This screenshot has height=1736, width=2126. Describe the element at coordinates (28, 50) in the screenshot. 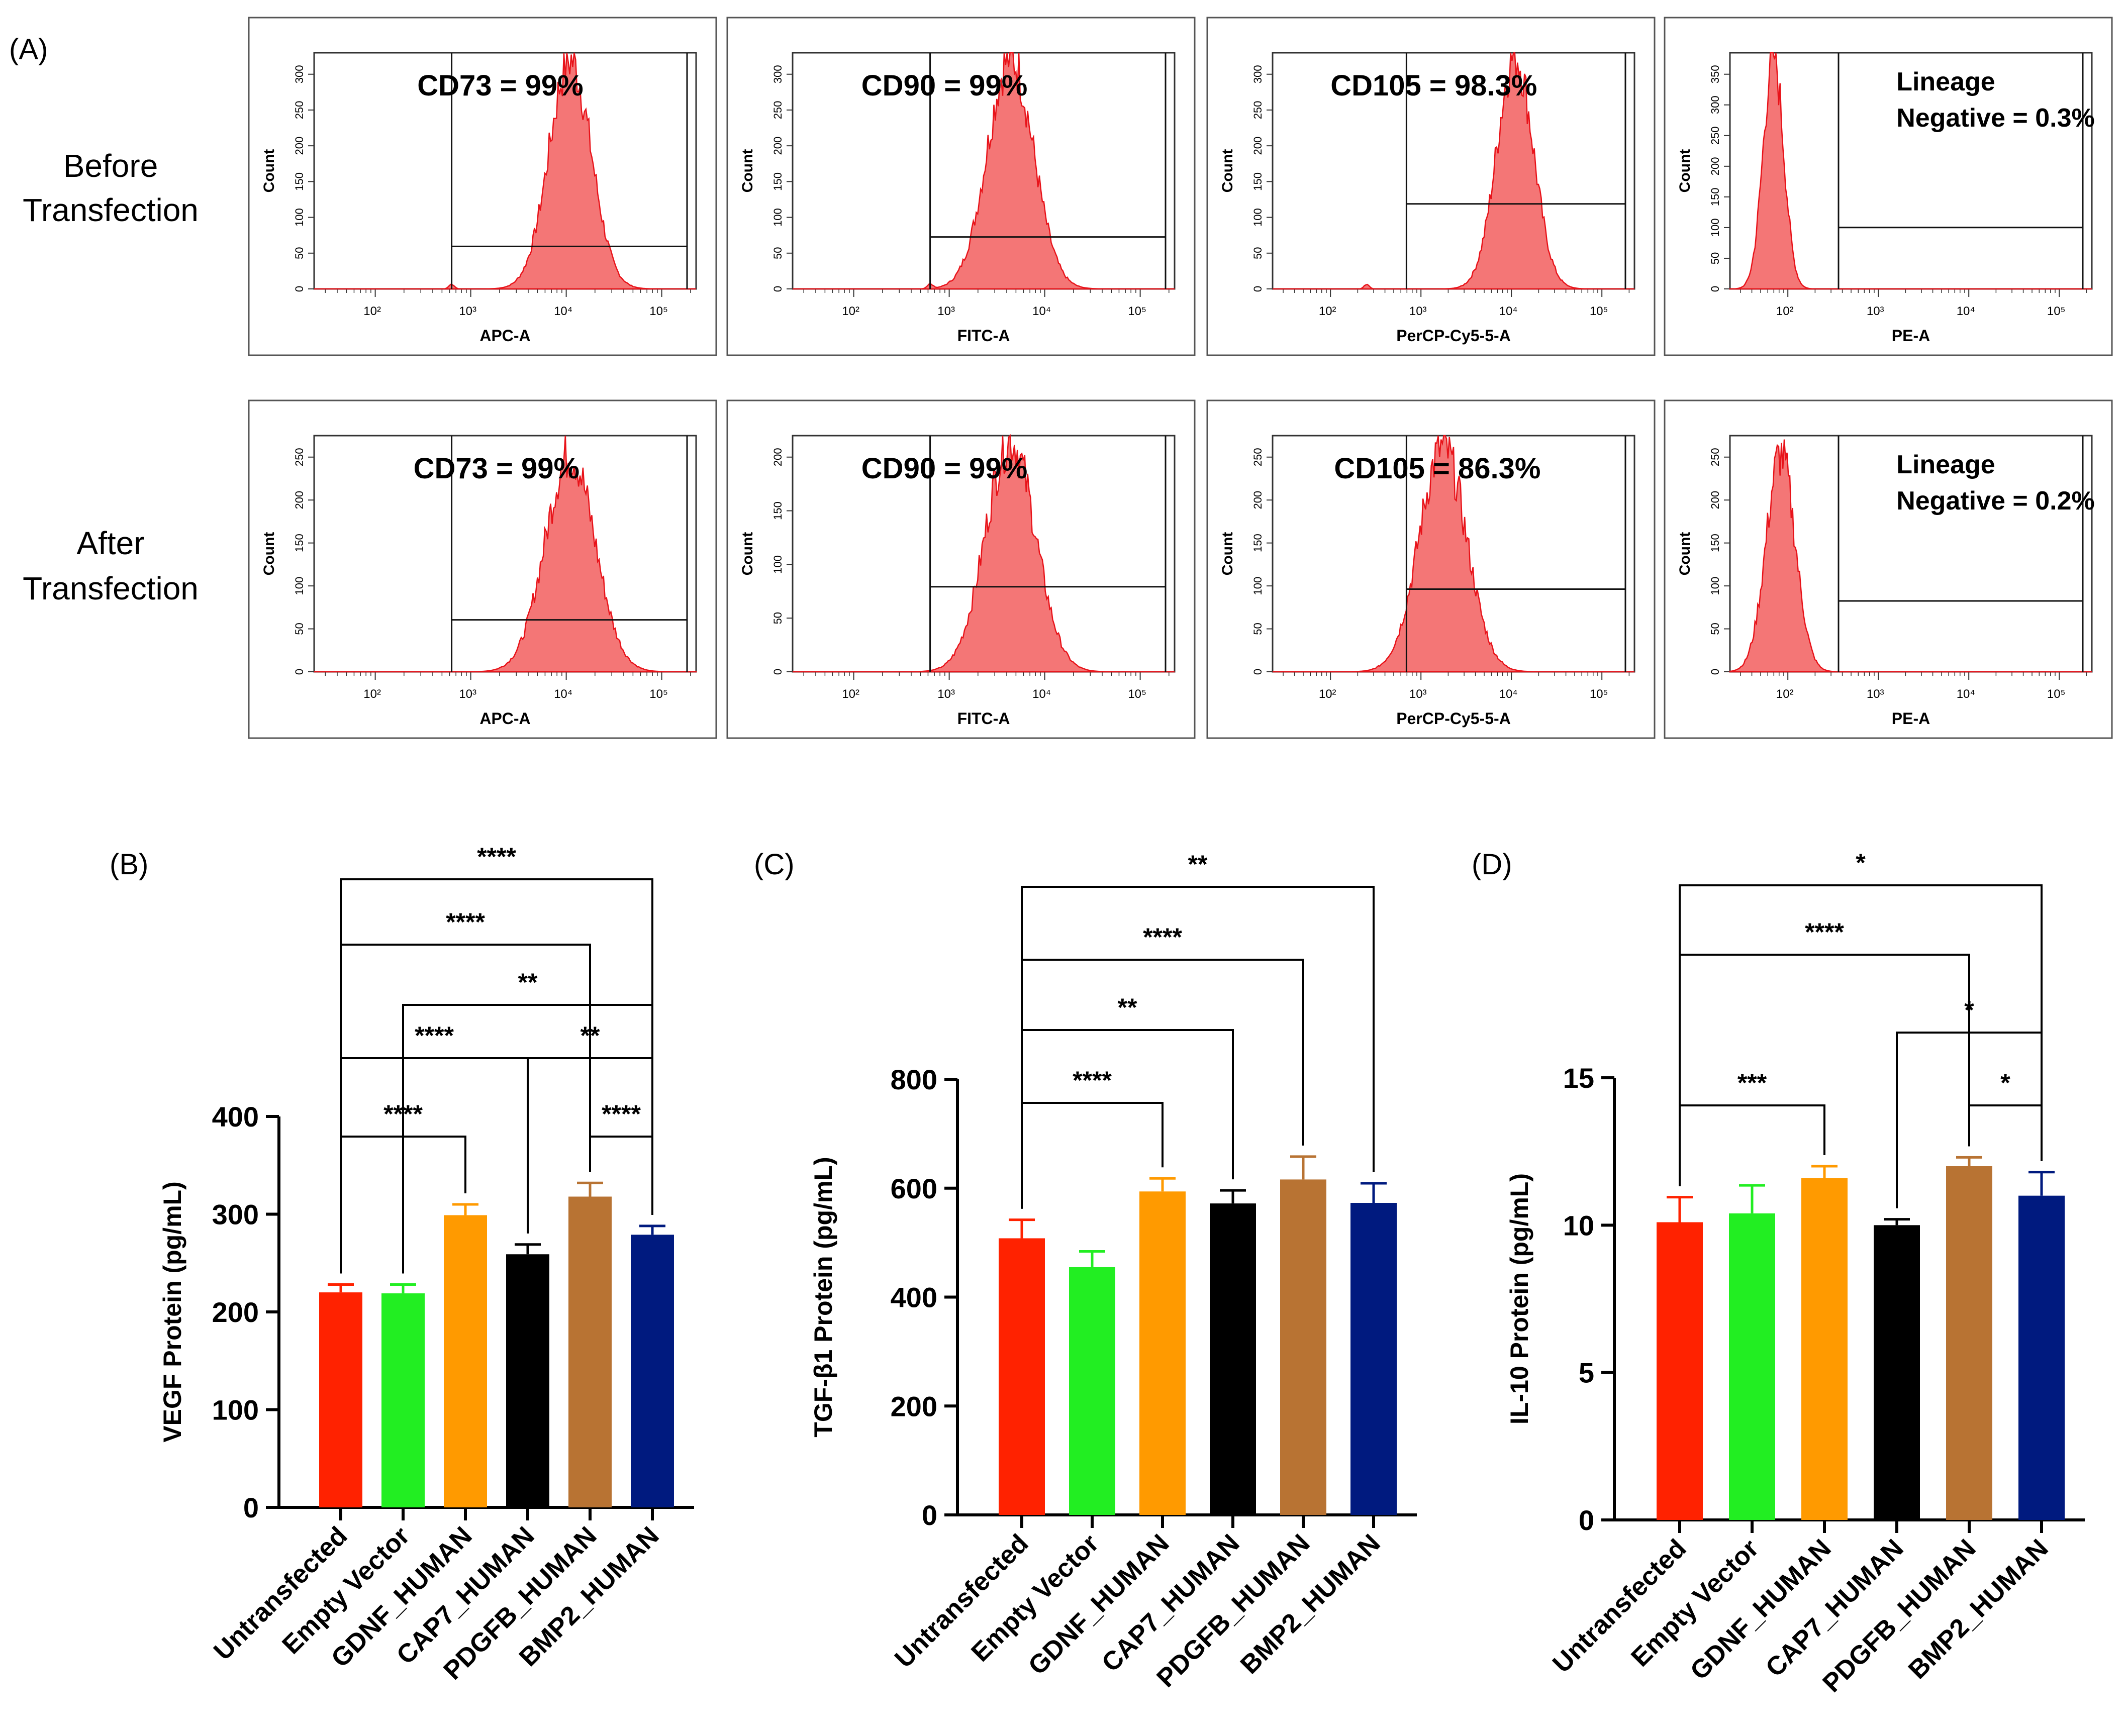

I see `panel-a-label: (A)` at that location.